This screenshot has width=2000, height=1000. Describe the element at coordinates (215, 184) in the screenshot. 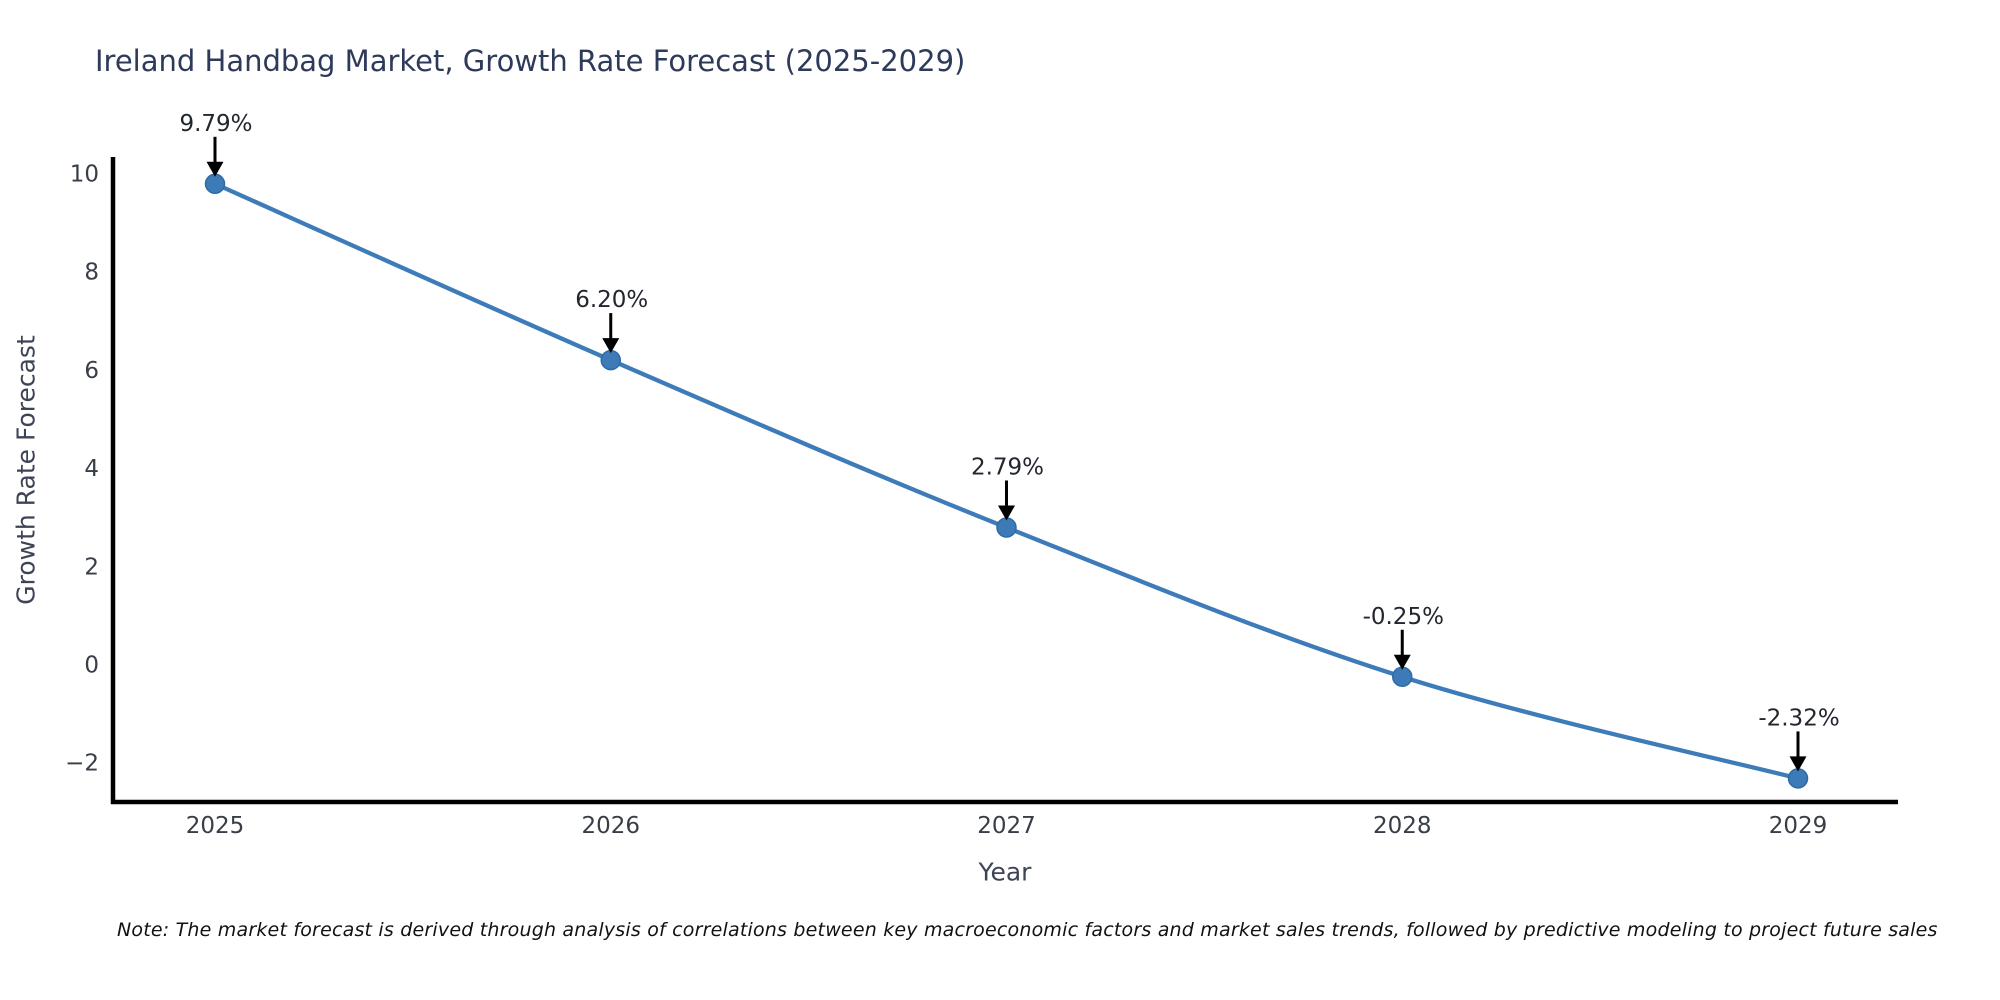

I see `data-point-2025` at that location.